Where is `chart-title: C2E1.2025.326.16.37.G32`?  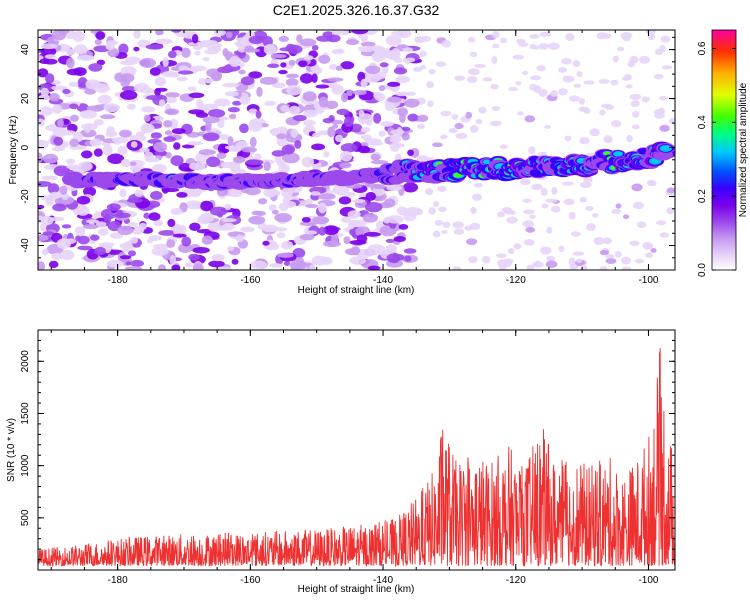 chart-title: C2E1.2025.326.16.37.G32 is located at coordinates (356, 10).